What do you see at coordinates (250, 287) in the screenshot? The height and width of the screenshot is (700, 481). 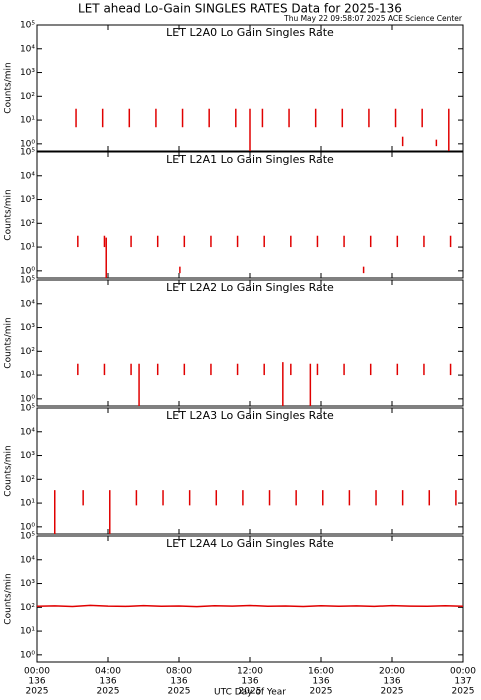 I see `panel-title: LET L2A2 Lo Gain Singles Rate` at bounding box center [250, 287].